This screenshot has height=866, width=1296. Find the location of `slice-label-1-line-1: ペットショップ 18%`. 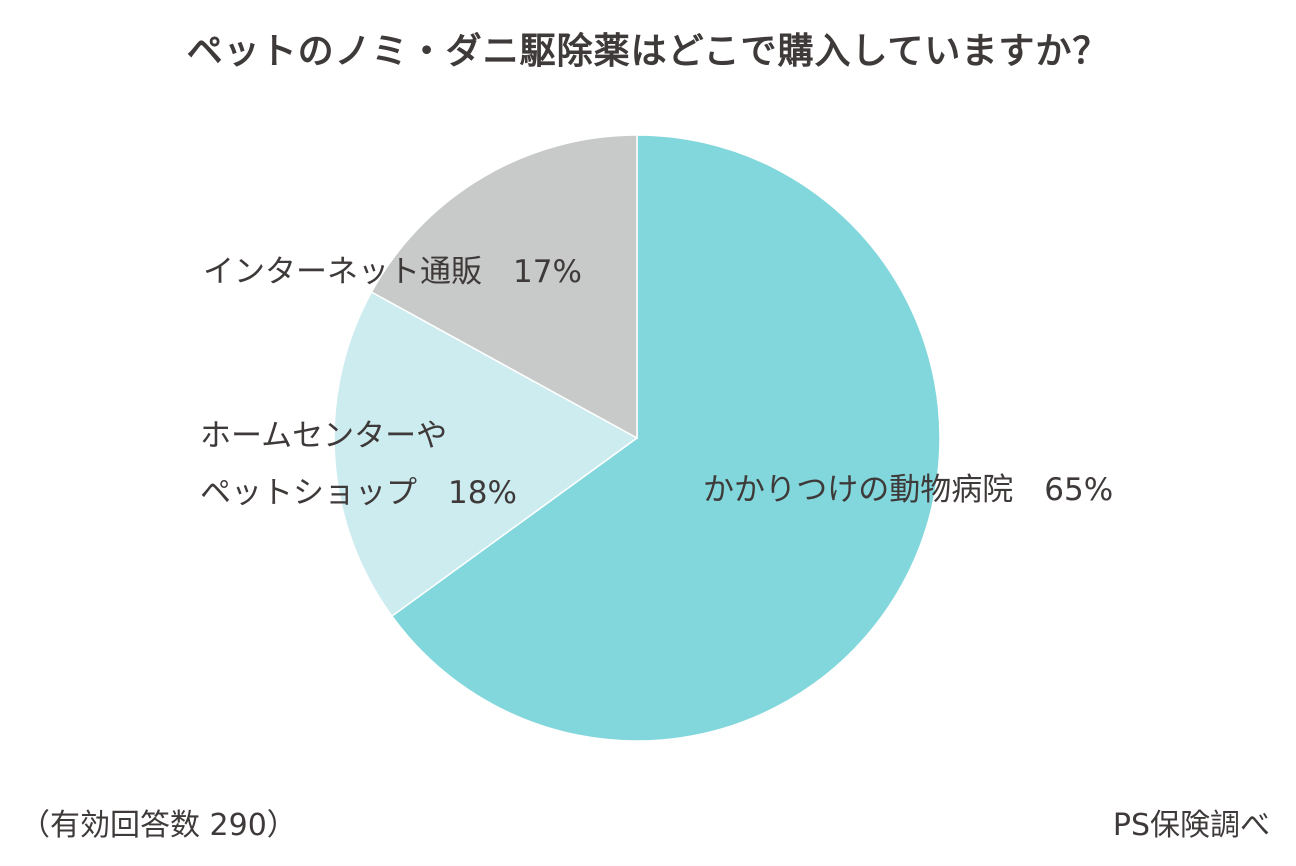

slice-label-1-line-1: ペットショップ 18% is located at coordinates (358, 493).